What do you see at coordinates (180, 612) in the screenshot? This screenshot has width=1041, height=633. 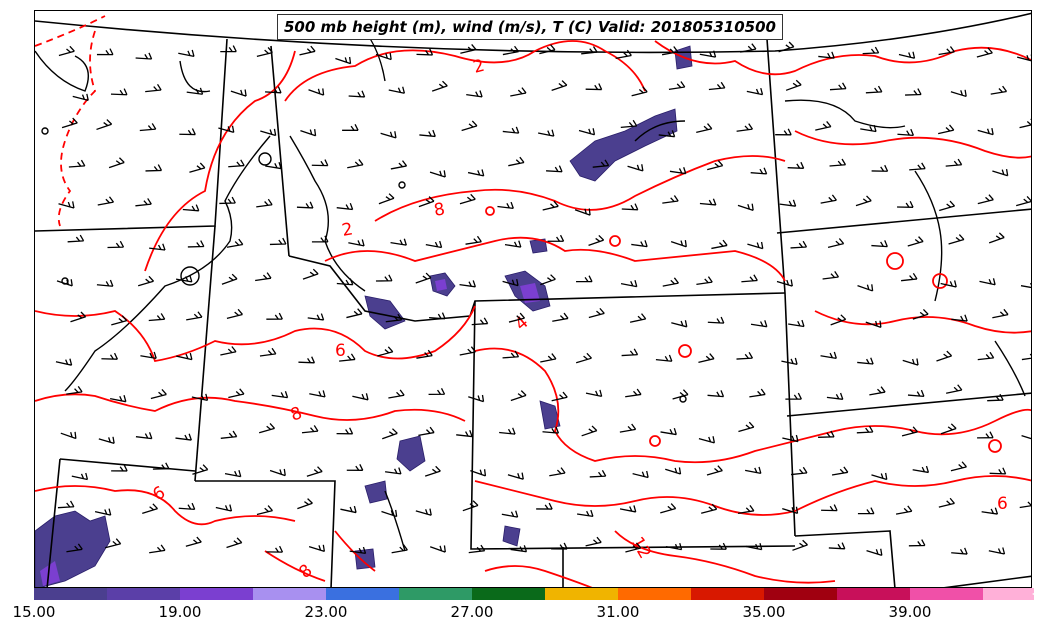 I see `colorbar-tick-label: 19.00` at bounding box center [180, 612].